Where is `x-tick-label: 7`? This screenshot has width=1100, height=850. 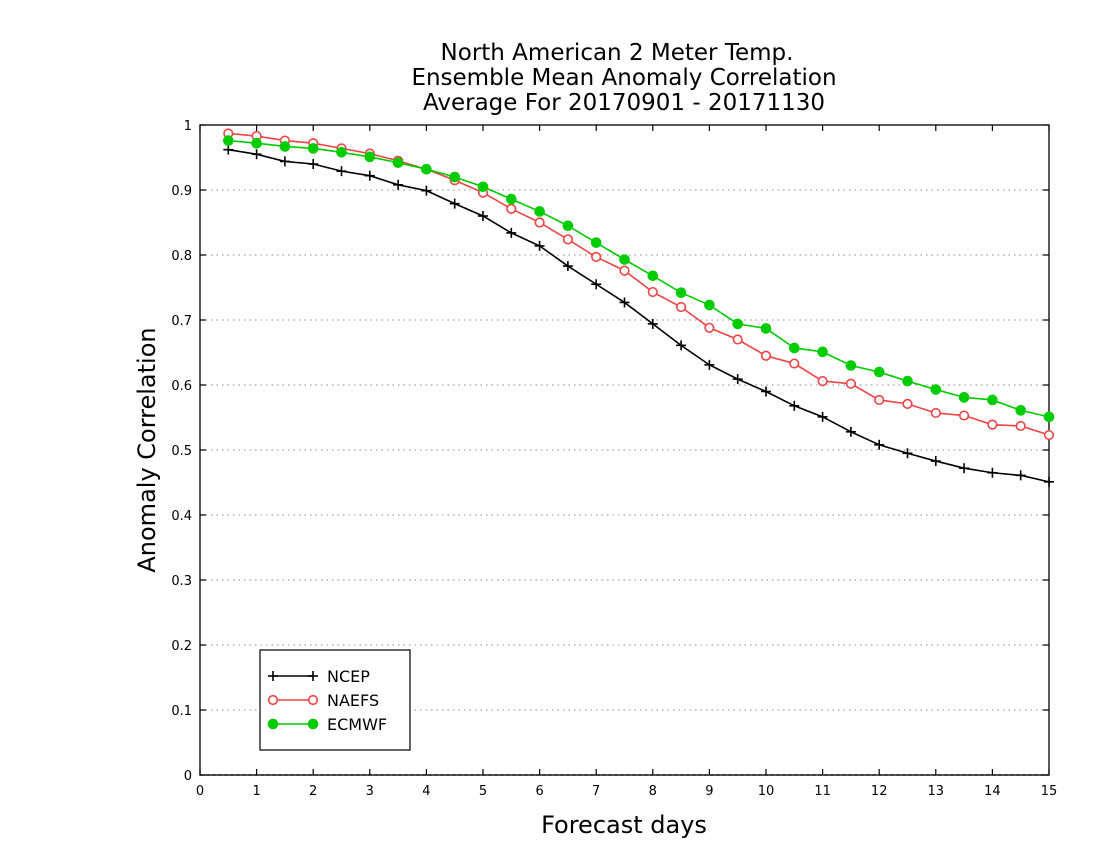
x-tick-label: 7 is located at coordinates (596, 791).